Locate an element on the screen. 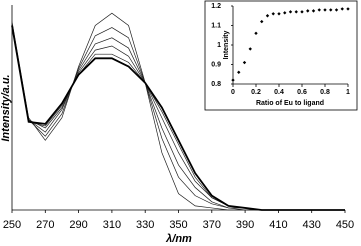  y-axis-label: Intensity/a.u. is located at coordinates (6, 107).